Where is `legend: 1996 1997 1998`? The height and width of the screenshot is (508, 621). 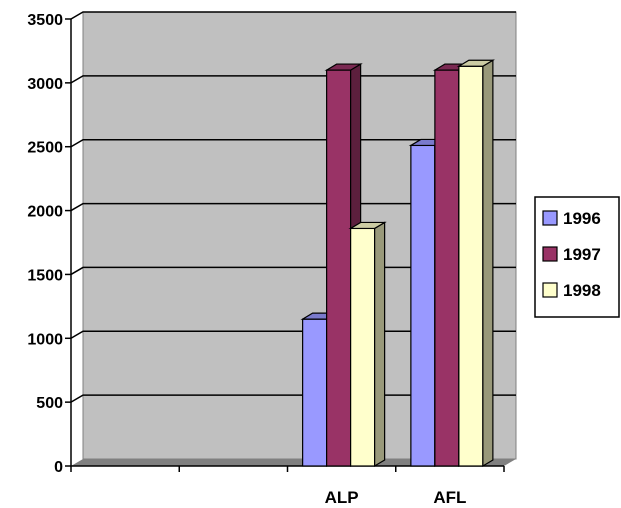
legend: 1996 1997 1998 is located at coordinates (577, 257).